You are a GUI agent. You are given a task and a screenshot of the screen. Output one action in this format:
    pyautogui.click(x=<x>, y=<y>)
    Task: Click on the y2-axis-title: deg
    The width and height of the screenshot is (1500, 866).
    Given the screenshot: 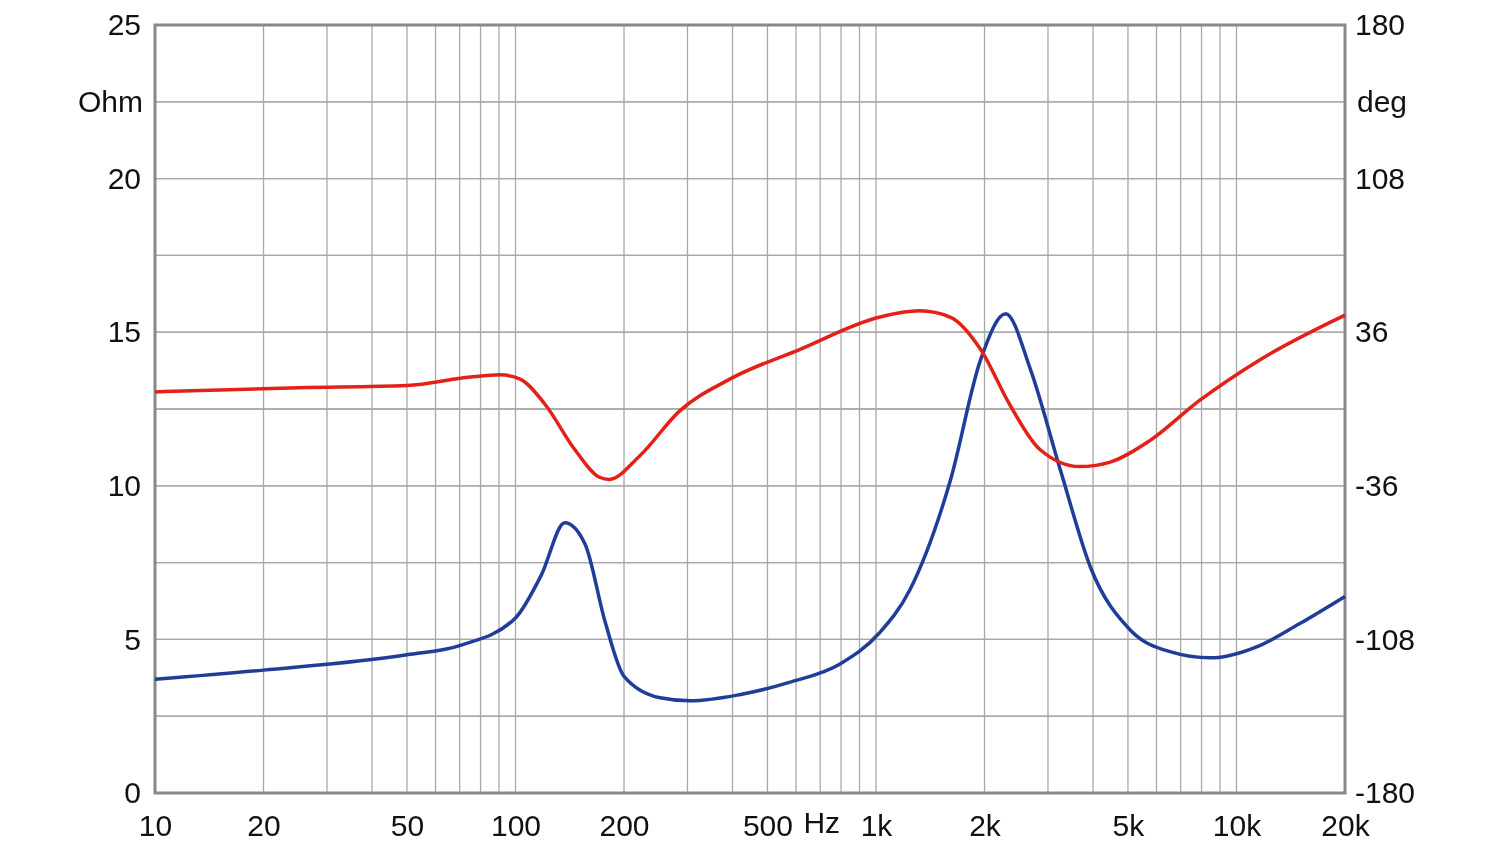 What is the action you would take?
    pyautogui.click(x=1382, y=101)
    